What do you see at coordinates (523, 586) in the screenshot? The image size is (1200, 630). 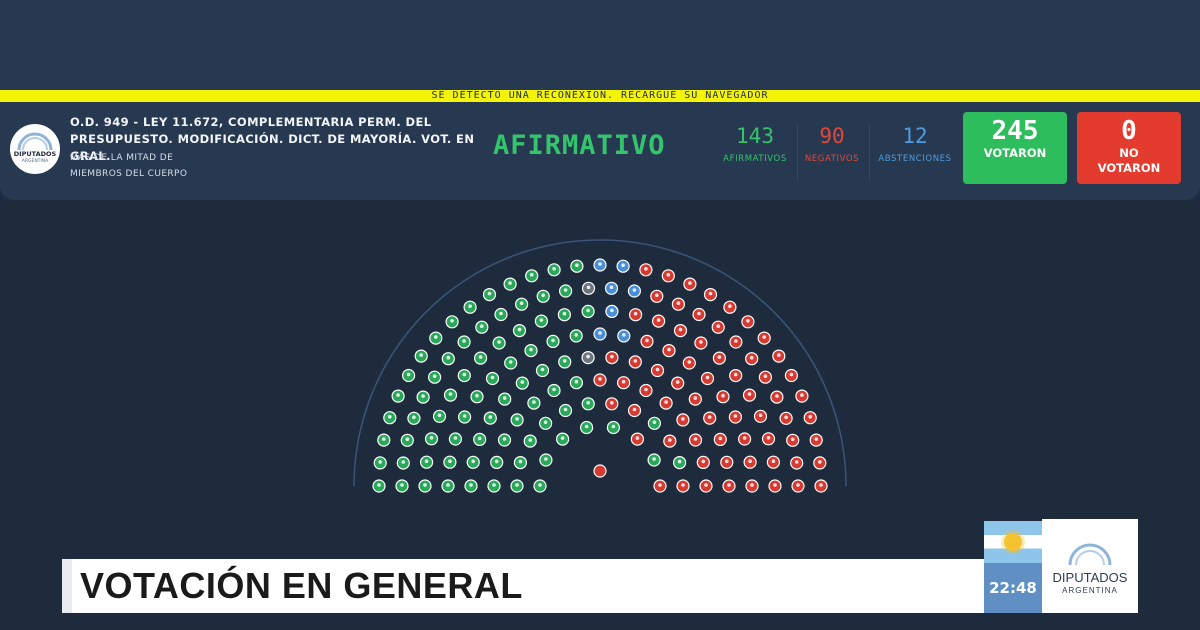 I see `lower-third: VOTACIÓN EN GENERAL` at bounding box center [523, 586].